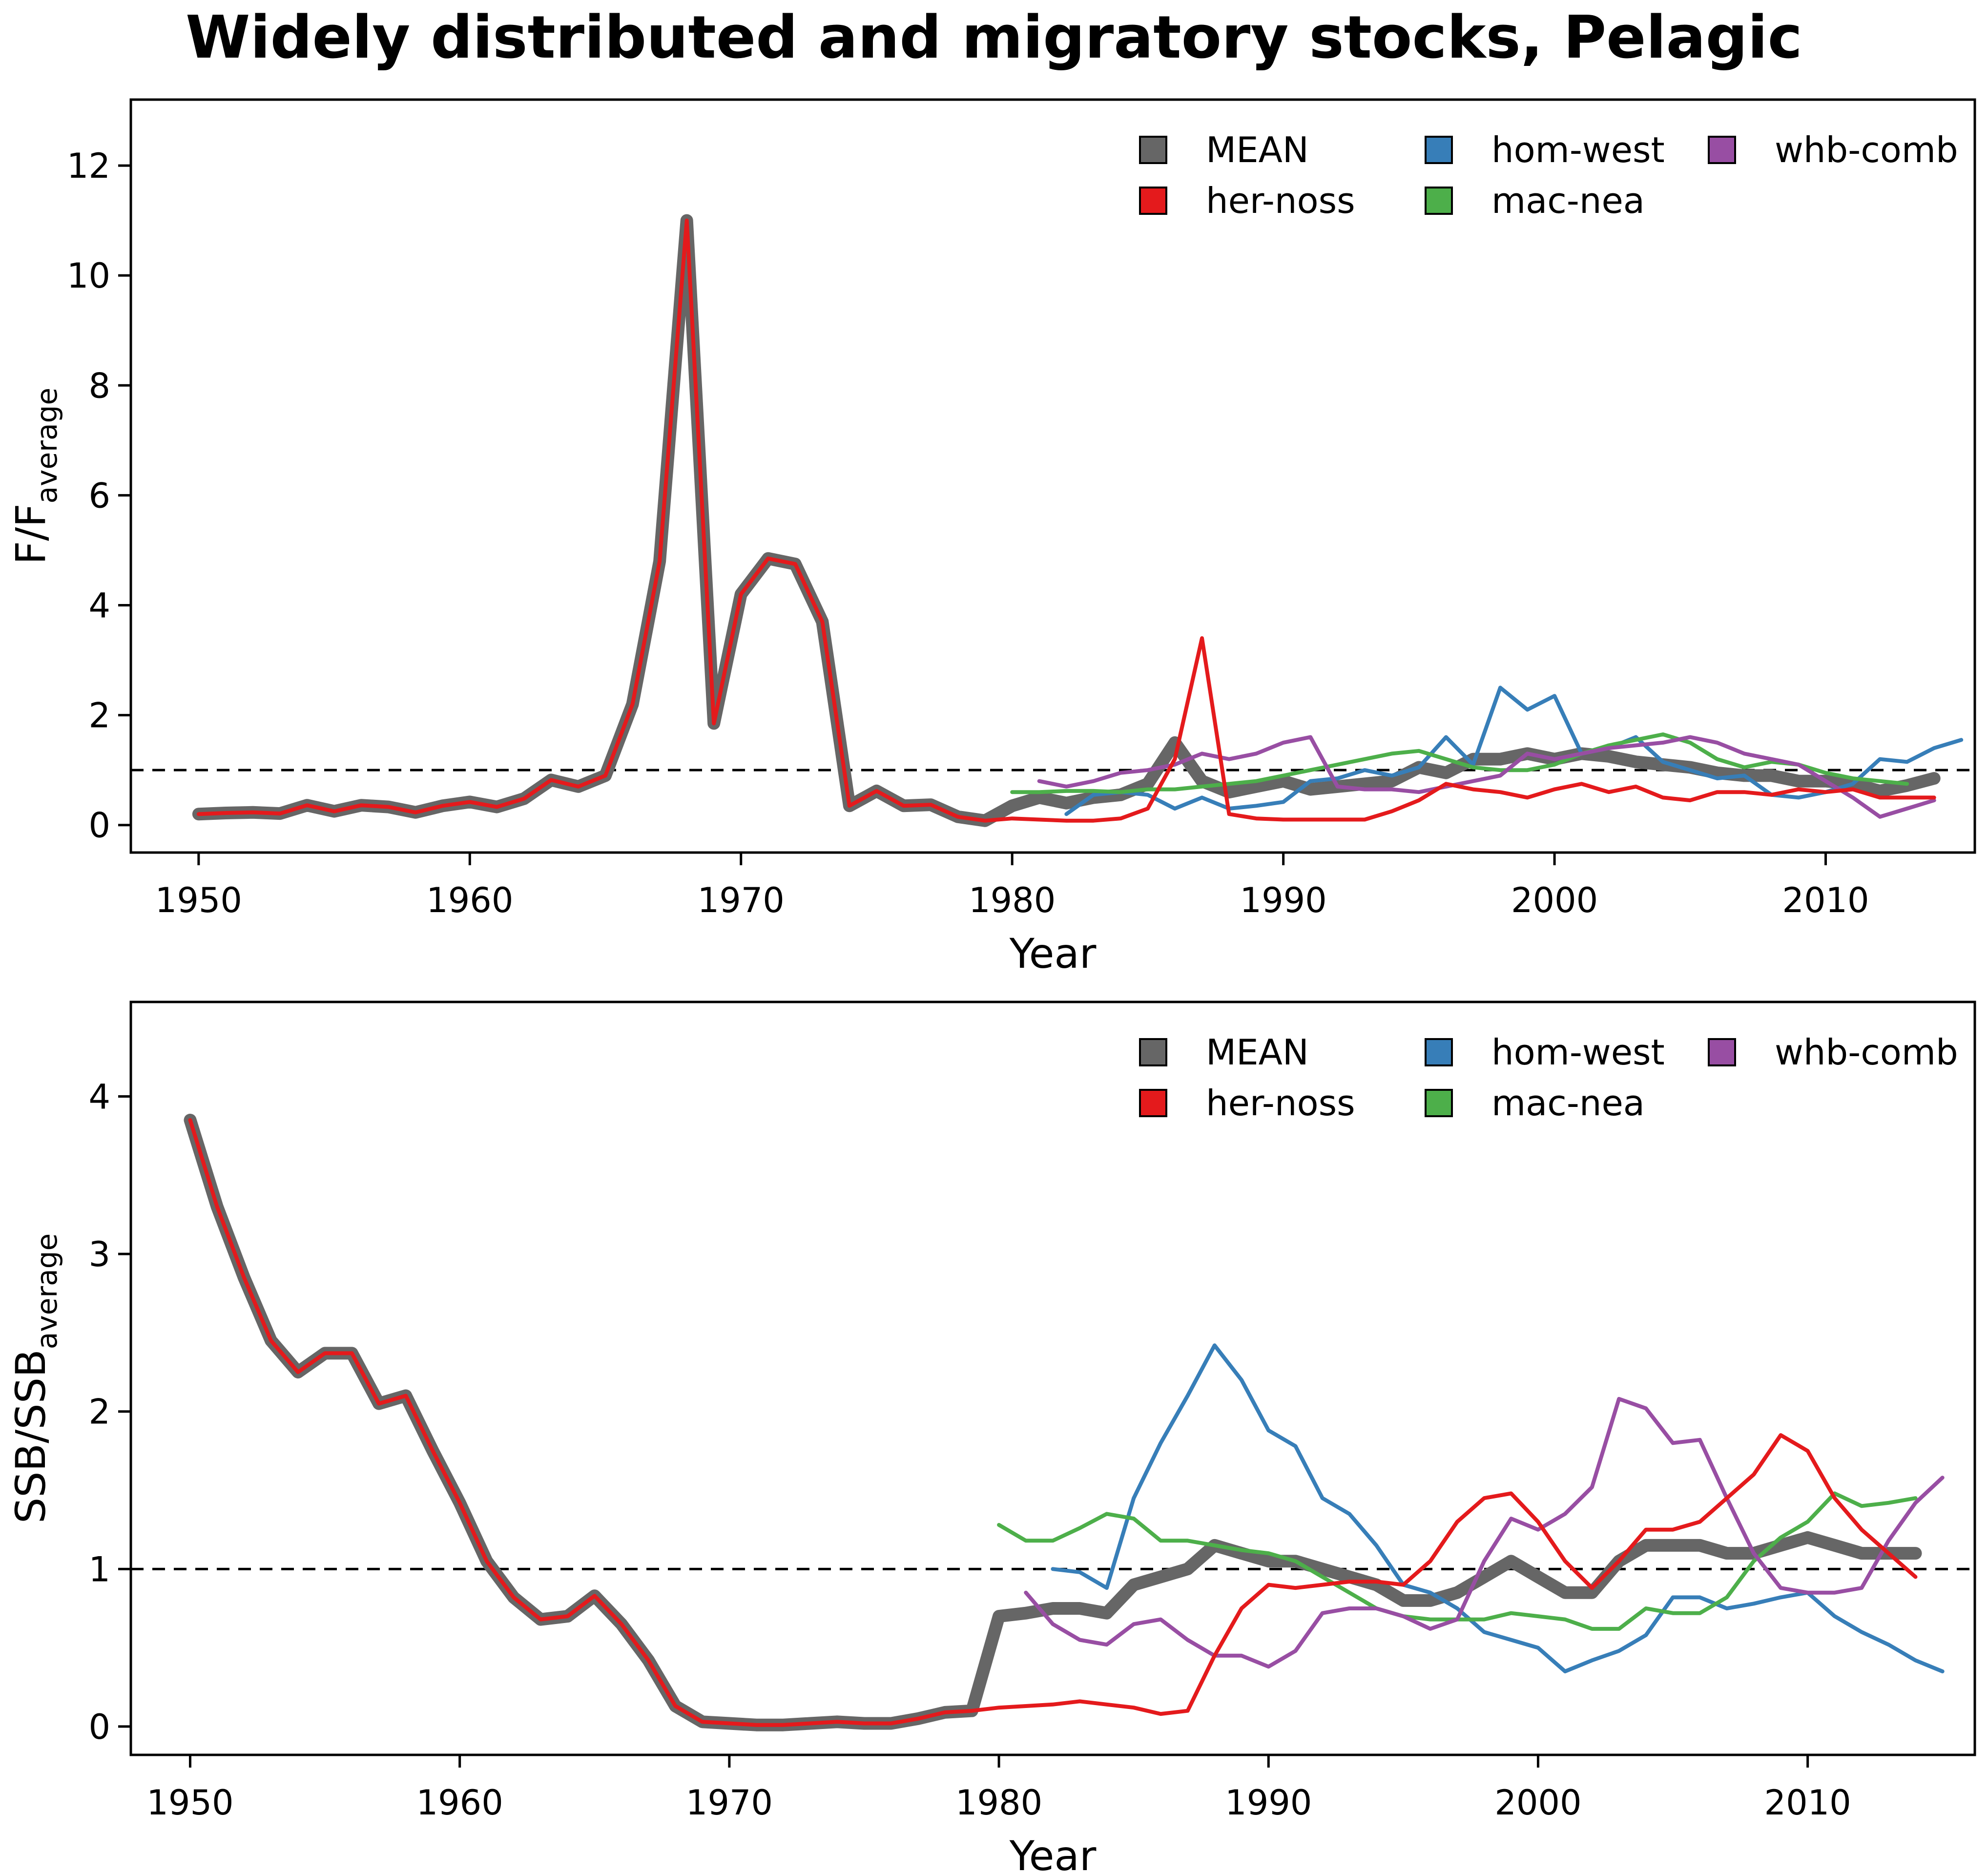 Image resolution: width=1988 pixels, height=1875 pixels. I want to click on f-y-tick-label: 10, so click(88, 276).